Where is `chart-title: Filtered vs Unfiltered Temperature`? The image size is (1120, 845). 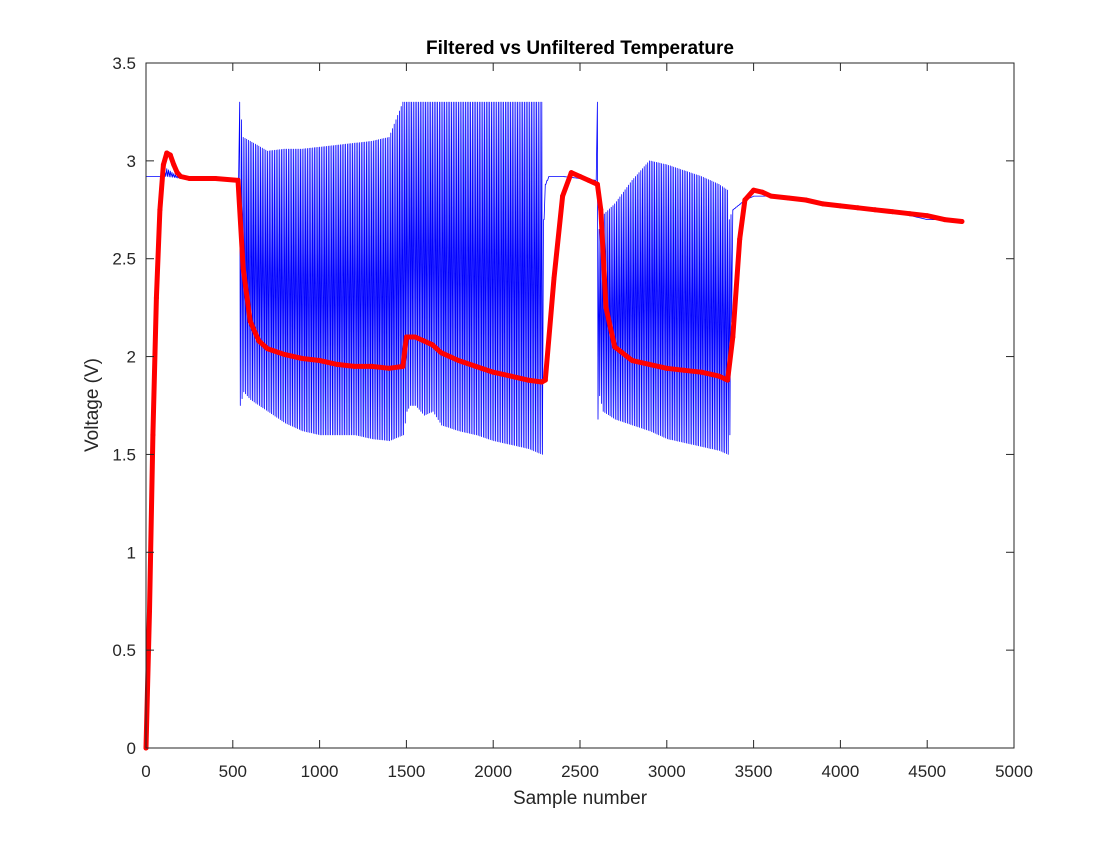 chart-title: Filtered vs Unfiltered Temperature is located at coordinates (580, 48).